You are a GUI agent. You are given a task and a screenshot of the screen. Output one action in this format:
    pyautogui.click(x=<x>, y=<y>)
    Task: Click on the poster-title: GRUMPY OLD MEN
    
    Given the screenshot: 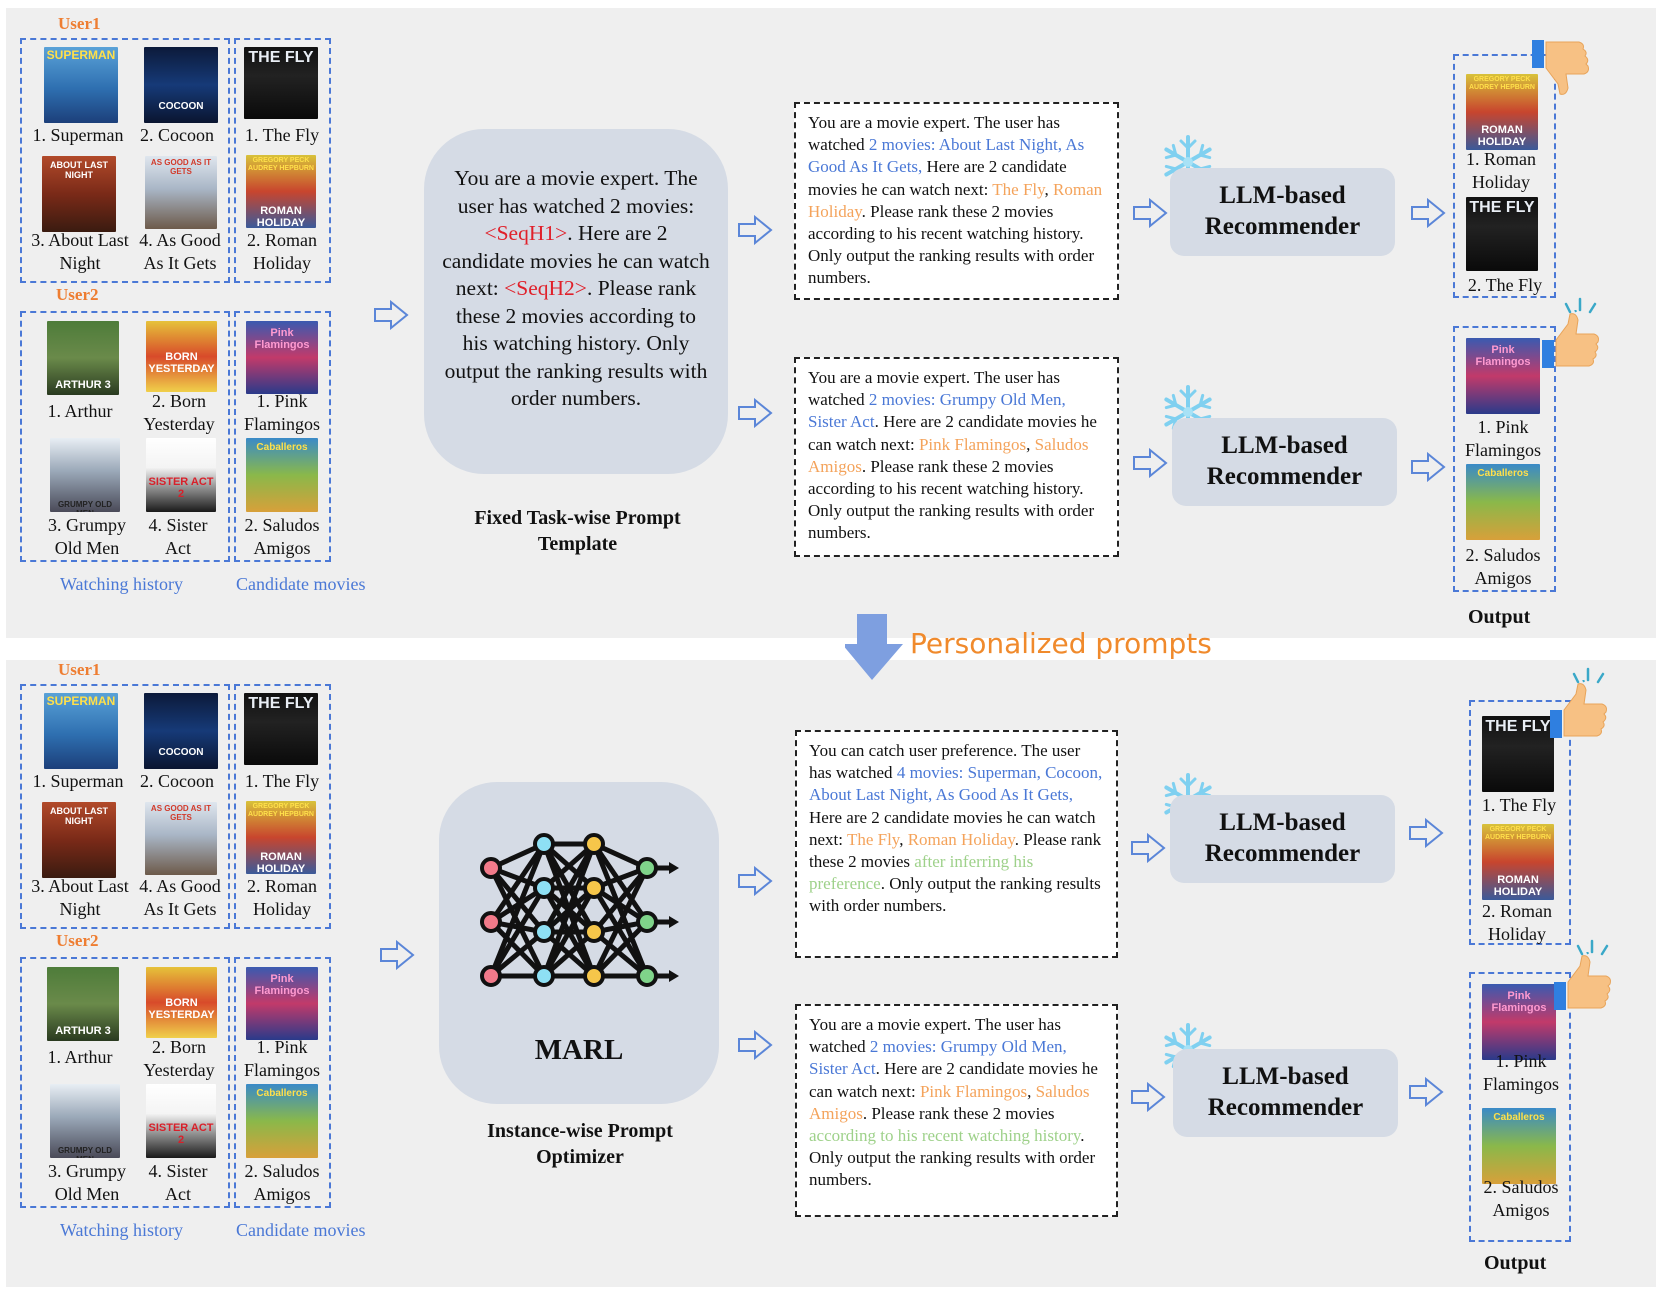 What is the action you would take?
    pyautogui.click(x=85, y=1152)
    